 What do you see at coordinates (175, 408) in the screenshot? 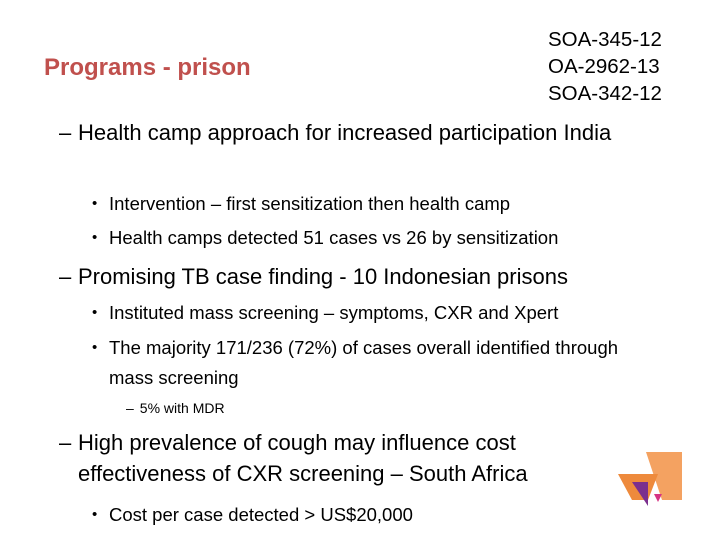
I see `bullet-level3: –5% with MDR` at bounding box center [175, 408].